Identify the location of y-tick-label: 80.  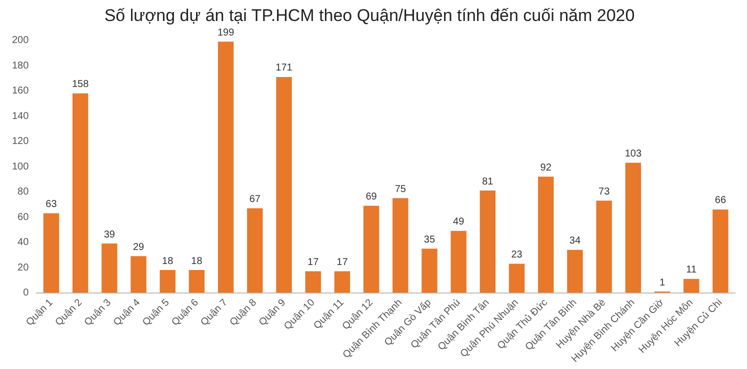
(24, 192).